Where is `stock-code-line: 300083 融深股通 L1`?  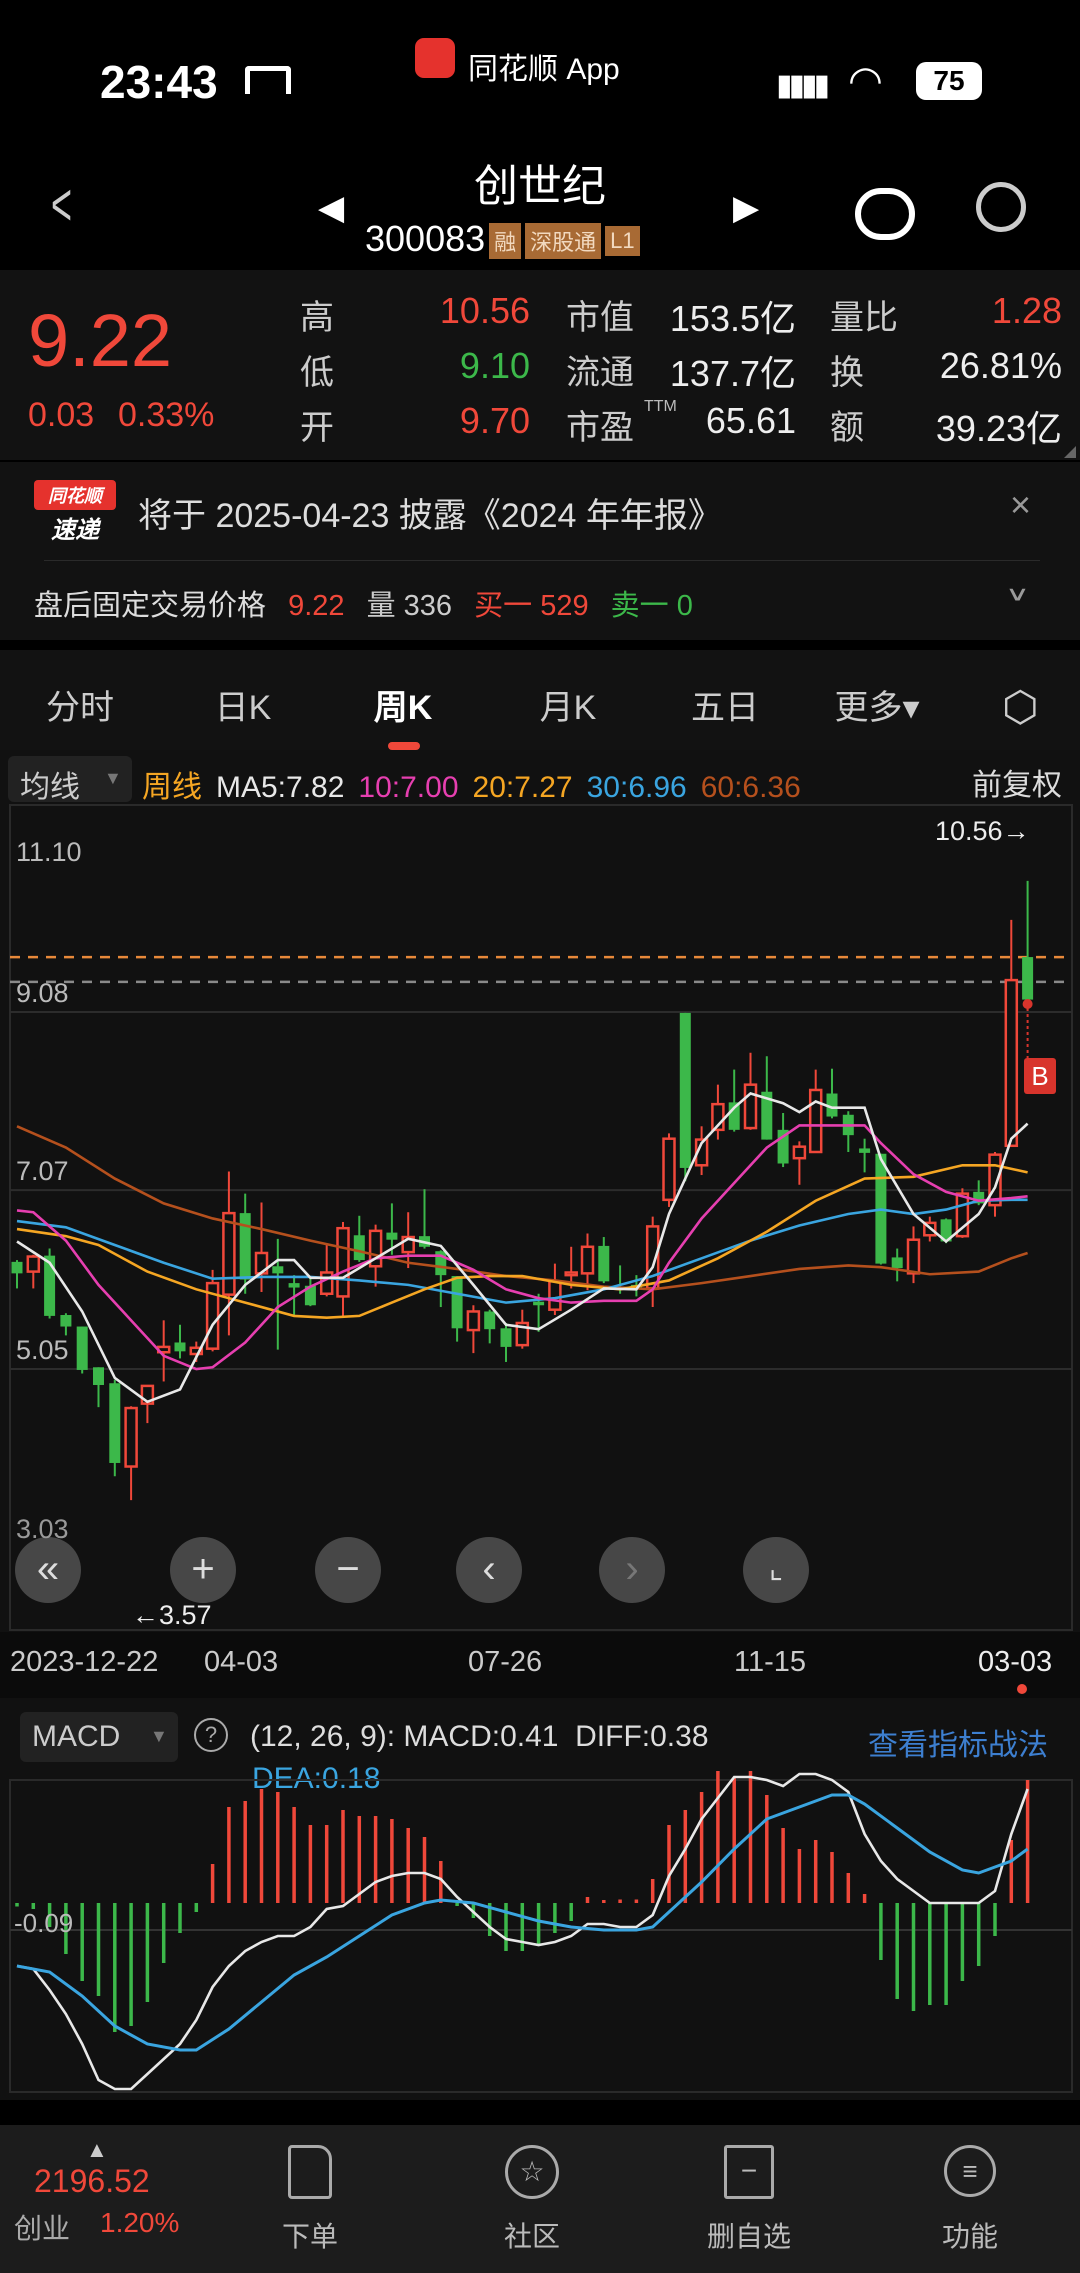 stock-code-line: 300083 融深股通 L1 is located at coordinates (502, 239).